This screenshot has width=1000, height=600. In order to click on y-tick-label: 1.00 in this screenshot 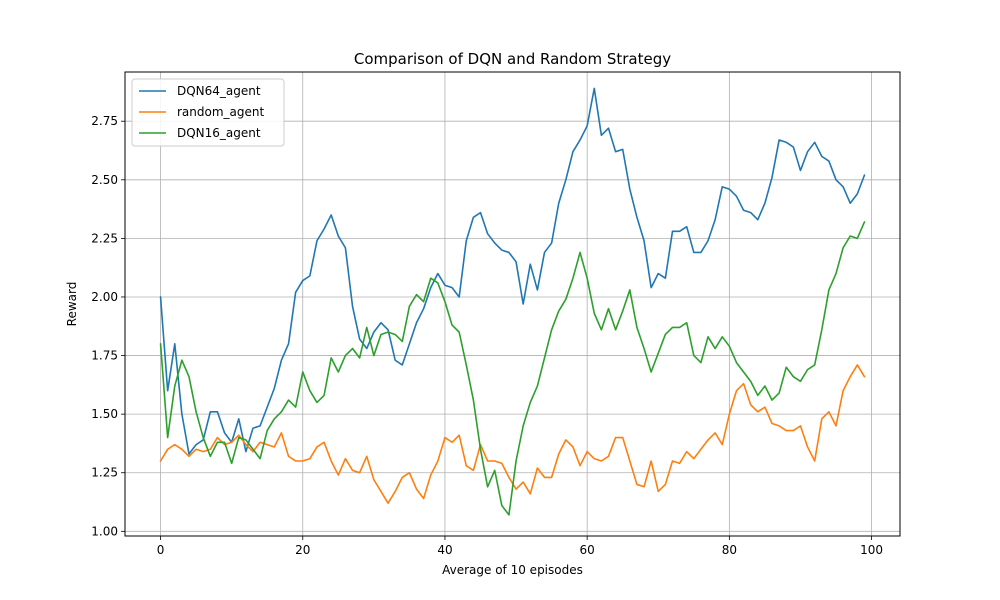, I will do `click(104, 531)`.